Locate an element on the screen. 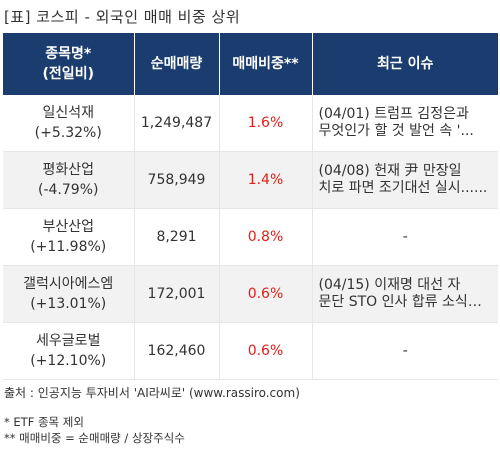  header-issue: 최근 이슈 is located at coordinates (405, 64).